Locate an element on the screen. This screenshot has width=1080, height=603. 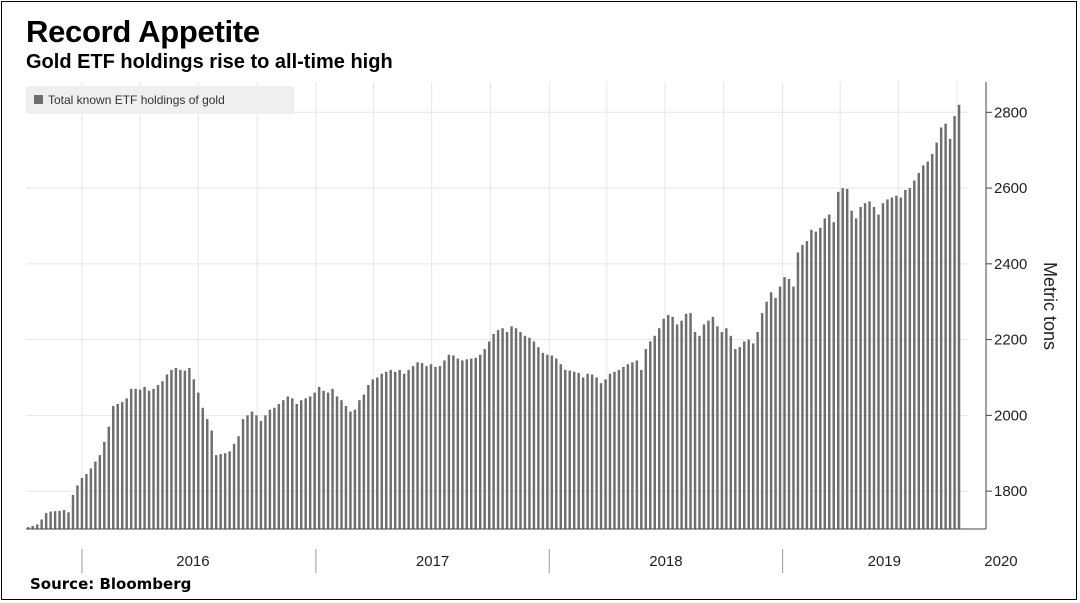
y-tick-label: 2200 is located at coordinates (1010, 340).